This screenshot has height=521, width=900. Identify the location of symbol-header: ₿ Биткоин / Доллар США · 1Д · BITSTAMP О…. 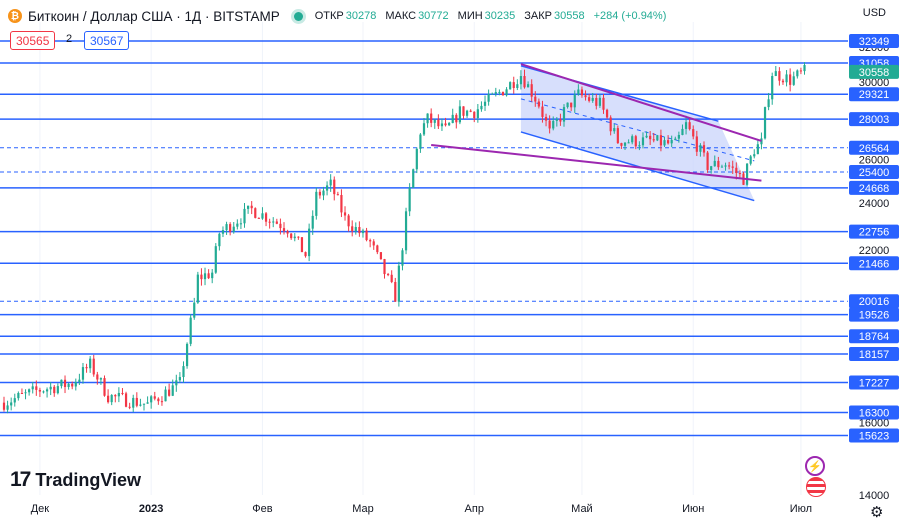
(337, 16).